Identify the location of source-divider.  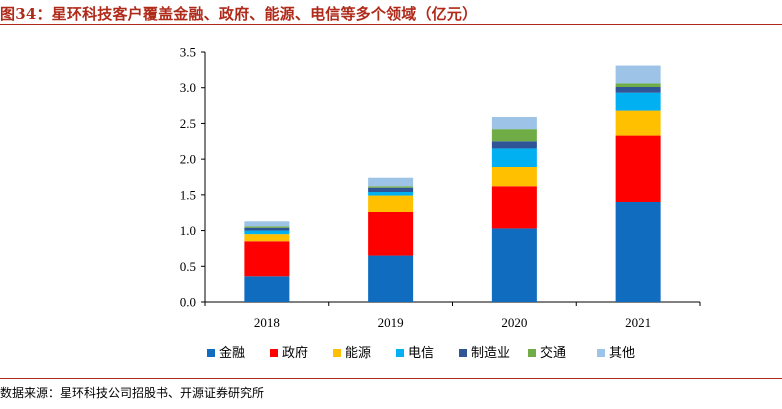
(391, 378).